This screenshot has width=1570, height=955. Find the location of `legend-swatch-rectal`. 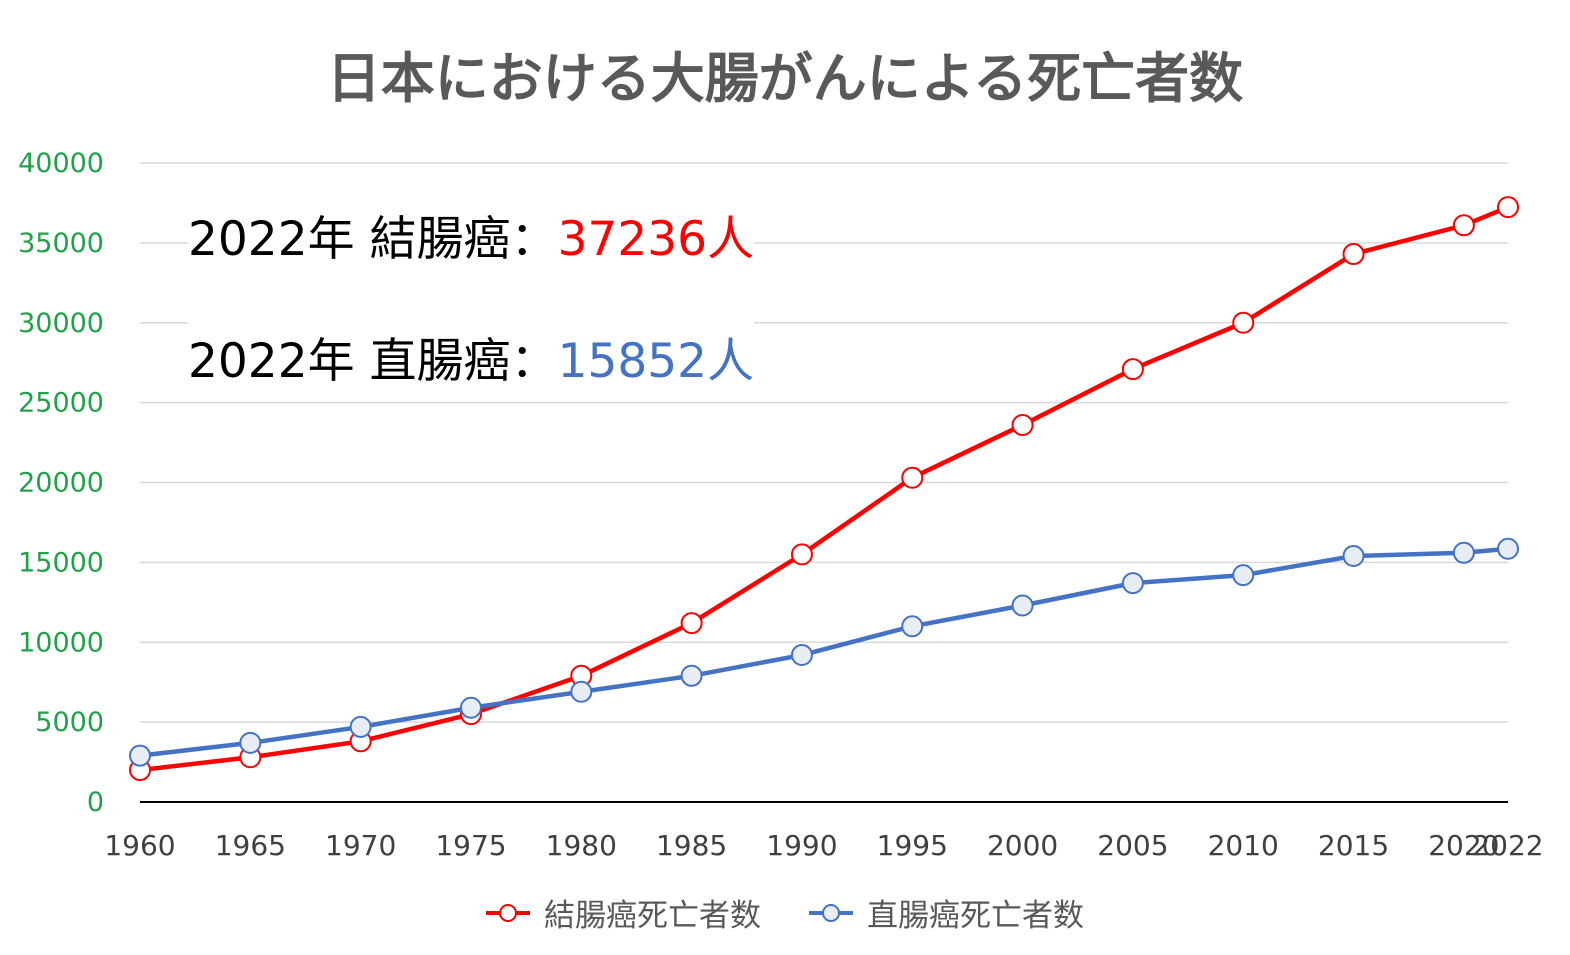

legend-swatch-rectal is located at coordinates (831, 913).